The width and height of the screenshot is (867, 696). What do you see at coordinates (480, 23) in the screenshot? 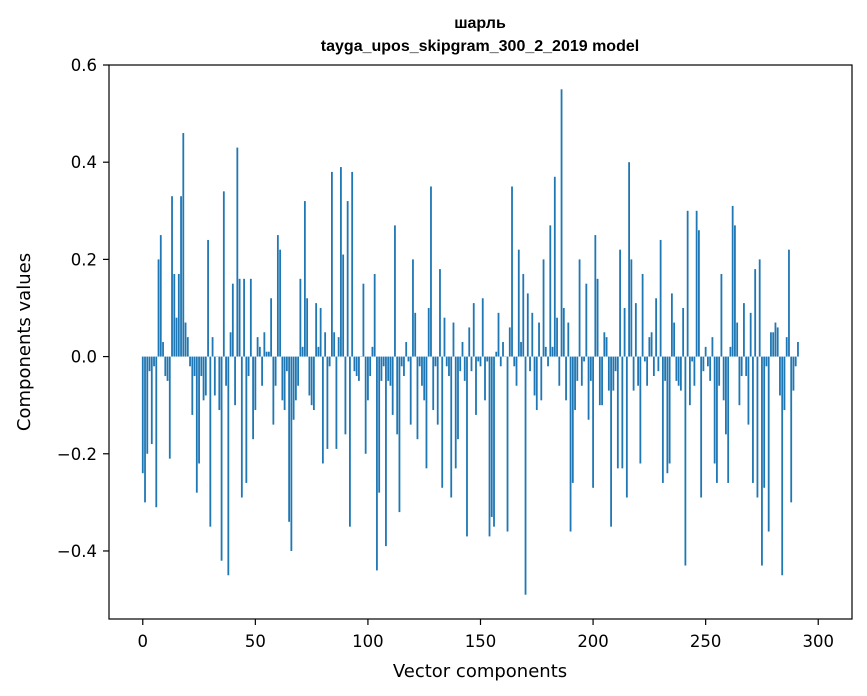
I see `chart-title: шарль` at bounding box center [480, 23].